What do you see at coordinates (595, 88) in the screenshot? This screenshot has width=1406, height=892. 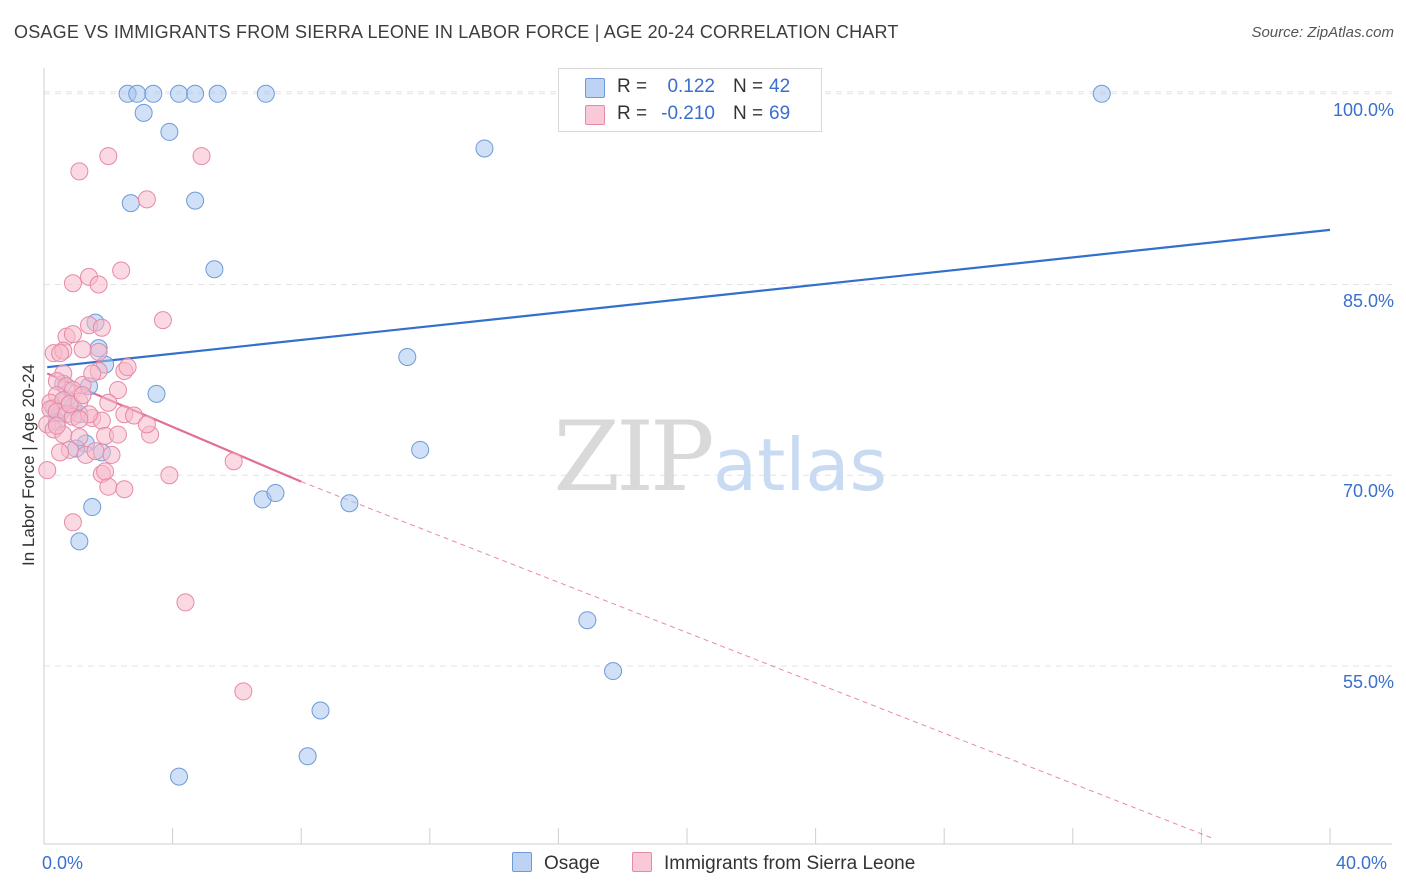 I see `osage-swatch` at bounding box center [595, 88].